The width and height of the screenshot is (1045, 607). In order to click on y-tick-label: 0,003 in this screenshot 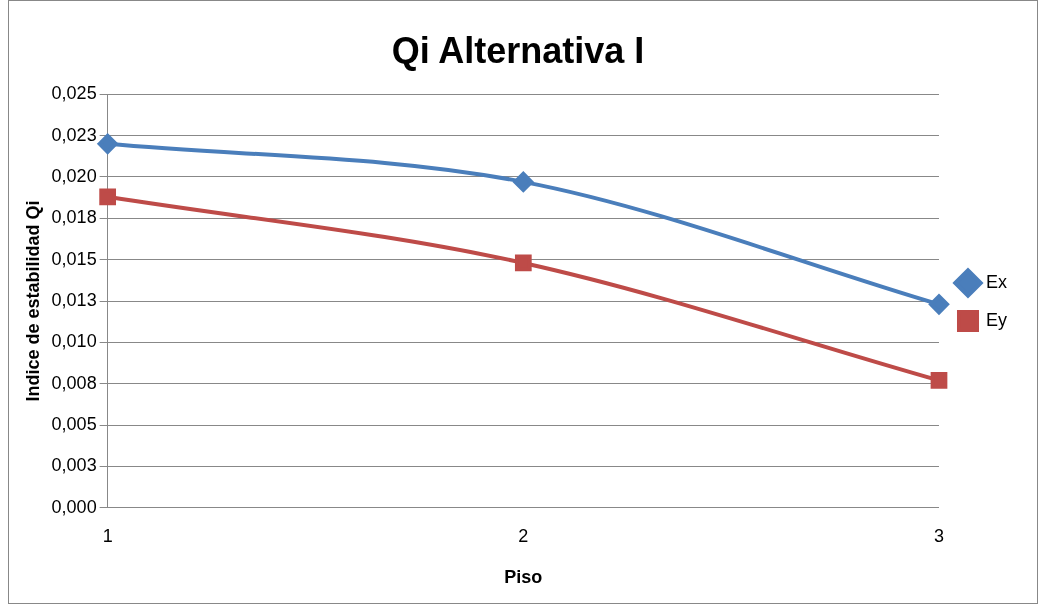, I will do `click(74, 465)`.